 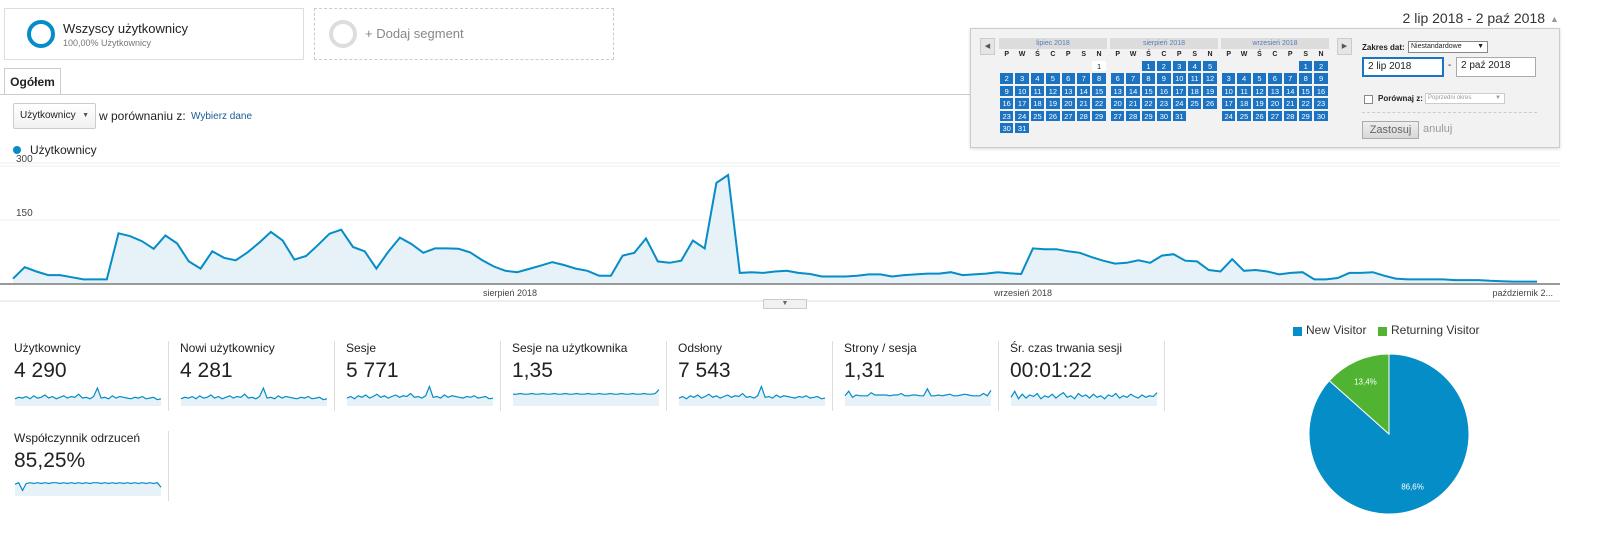 I want to click on caret-up-icon: ▲, so click(x=1554, y=19).